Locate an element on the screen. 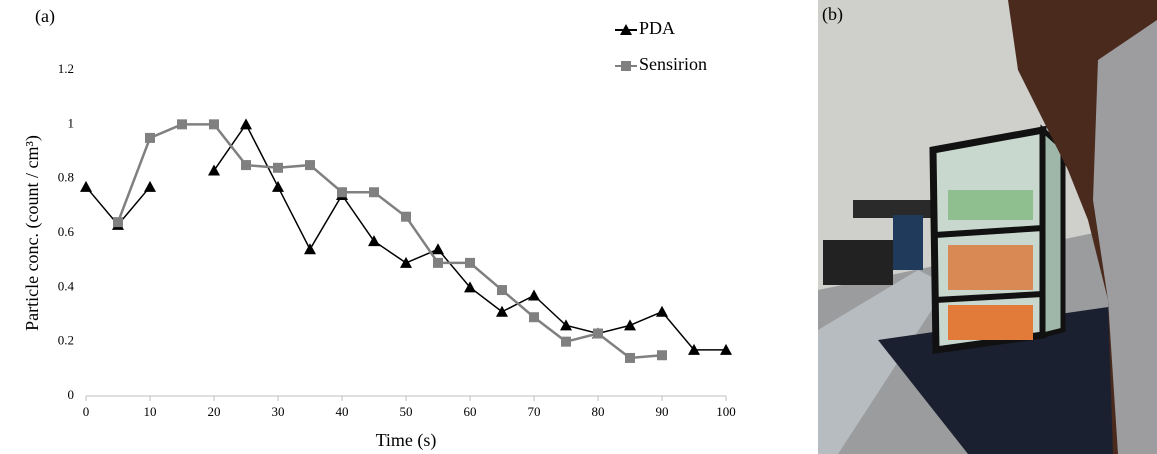  chamber-side is located at coordinates (1053, 231).